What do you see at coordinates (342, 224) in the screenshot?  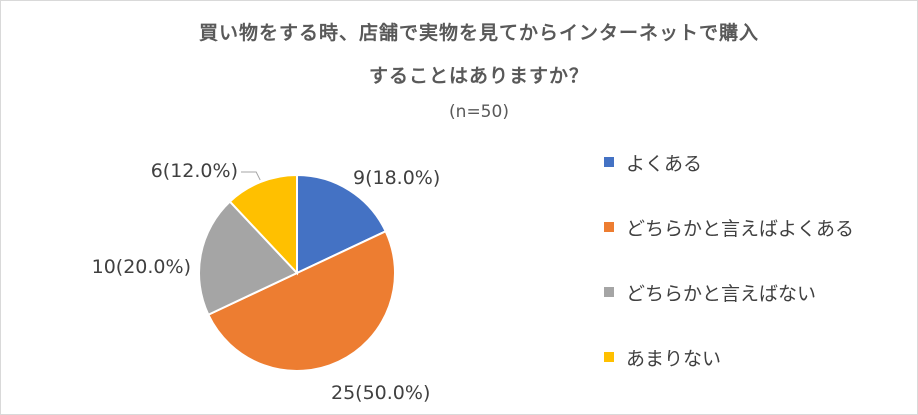 I see `pie-slice-yoku-aru` at bounding box center [342, 224].